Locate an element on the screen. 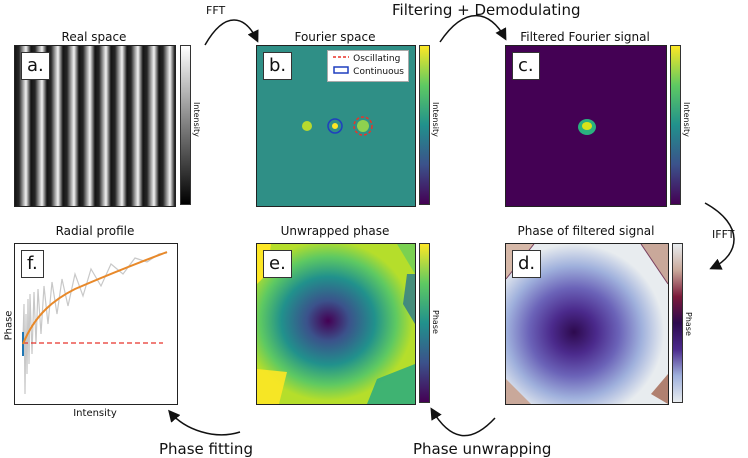 The height and width of the screenshot is (458, 748). panel-b-tag: b. is located at coordinates (278, 66).